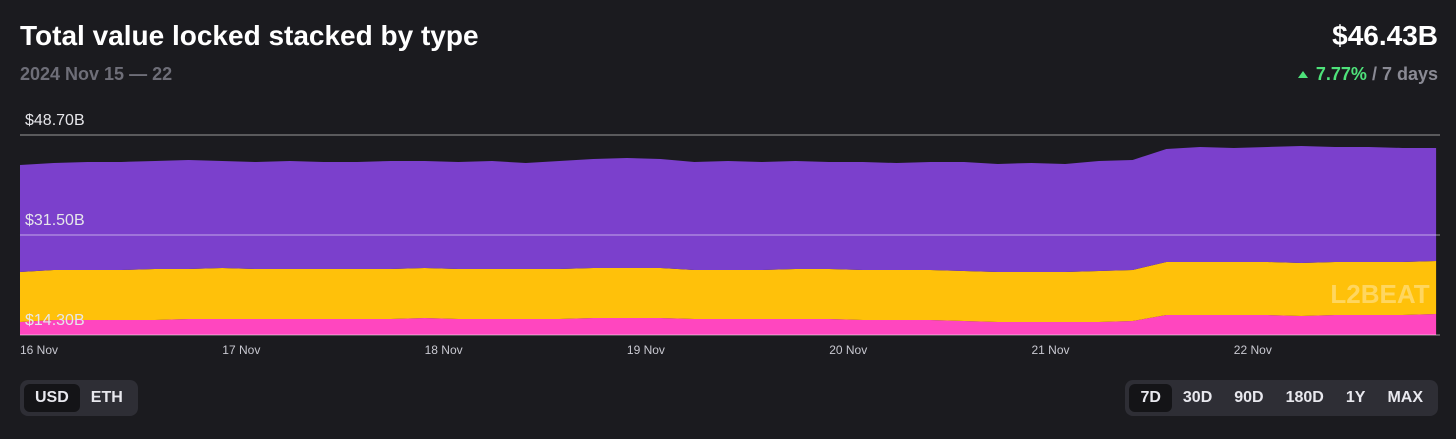 This screenshot has height=439, width=1456. Describe the element at coordinates (1249, 397) in the screenshot. I see `toggle-button: 90D` at that location.